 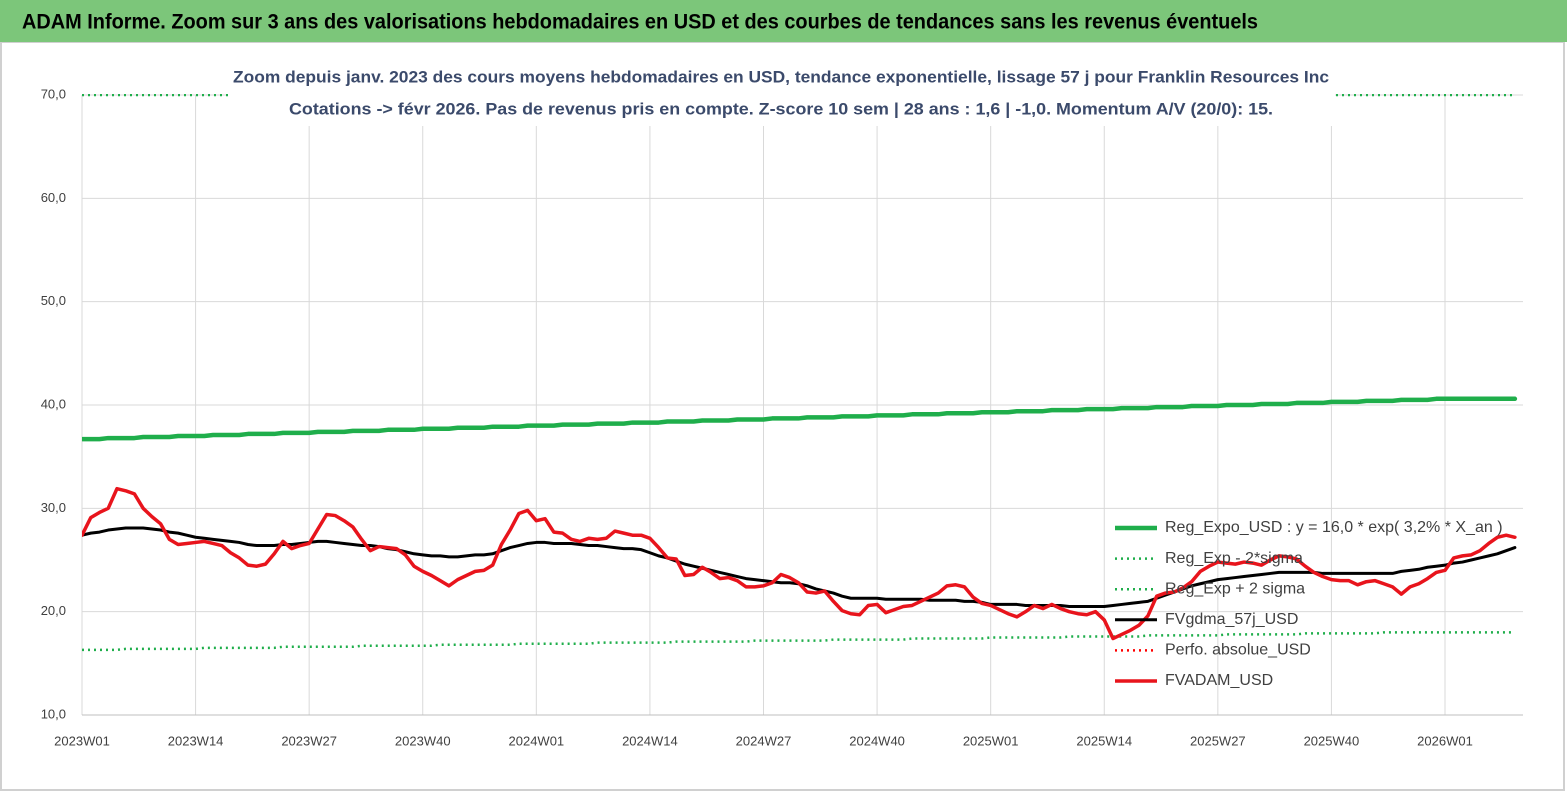 What do you see at coordinates (53, 610) in the screenshot?
I see `y-tick-label: 20,0` at bounding box center [53, 610].